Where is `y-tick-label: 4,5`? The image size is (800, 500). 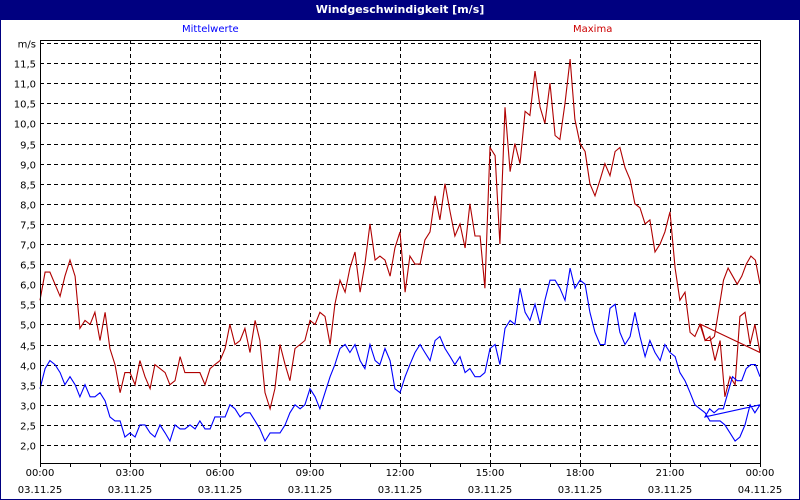
y-tick-label: 4,5 is located at coordinates (28, 347).